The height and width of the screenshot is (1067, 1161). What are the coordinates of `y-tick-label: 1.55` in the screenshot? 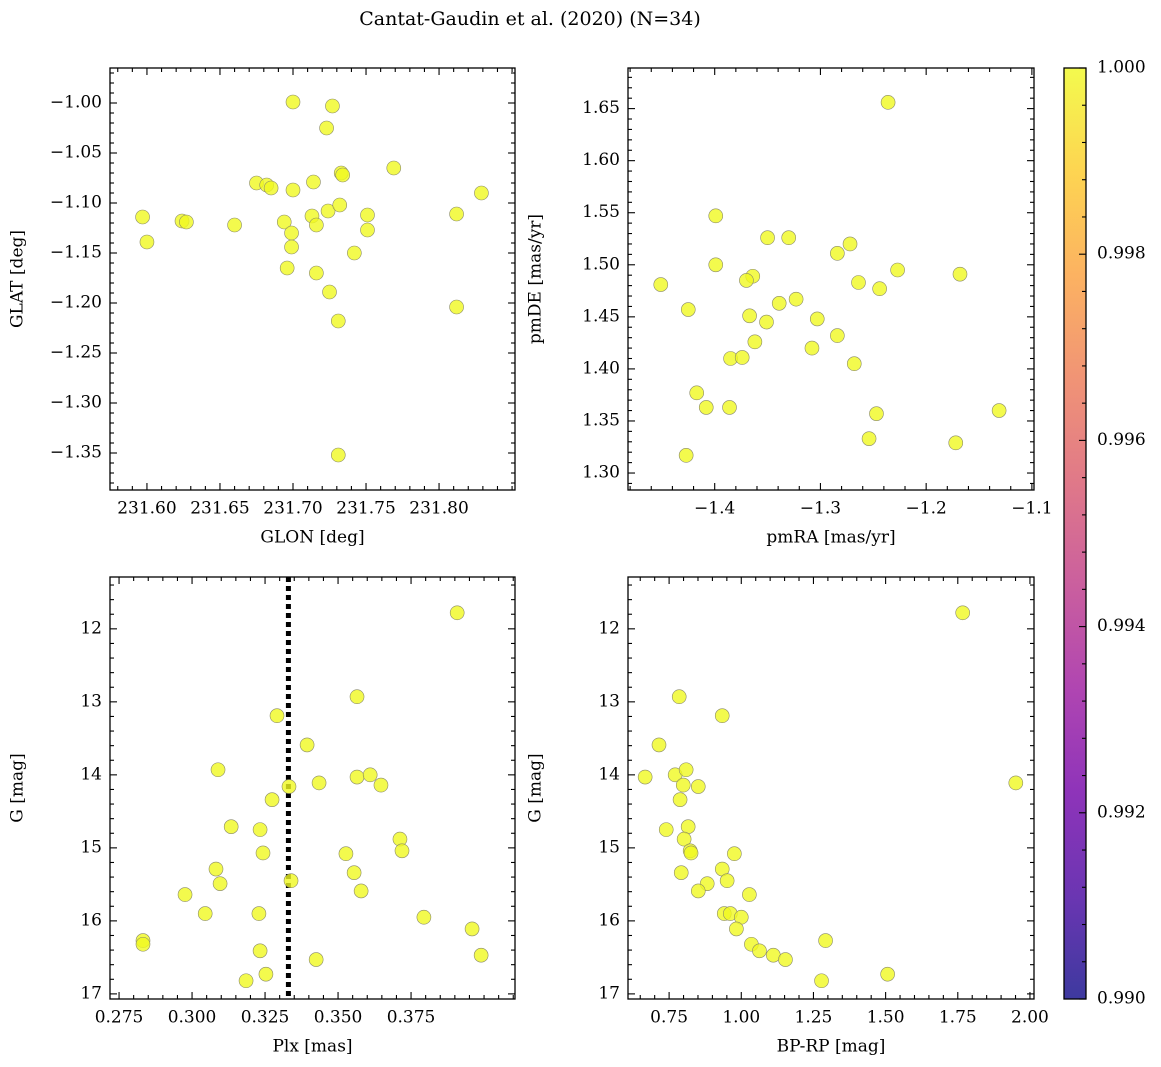 It's located at (601, 212).